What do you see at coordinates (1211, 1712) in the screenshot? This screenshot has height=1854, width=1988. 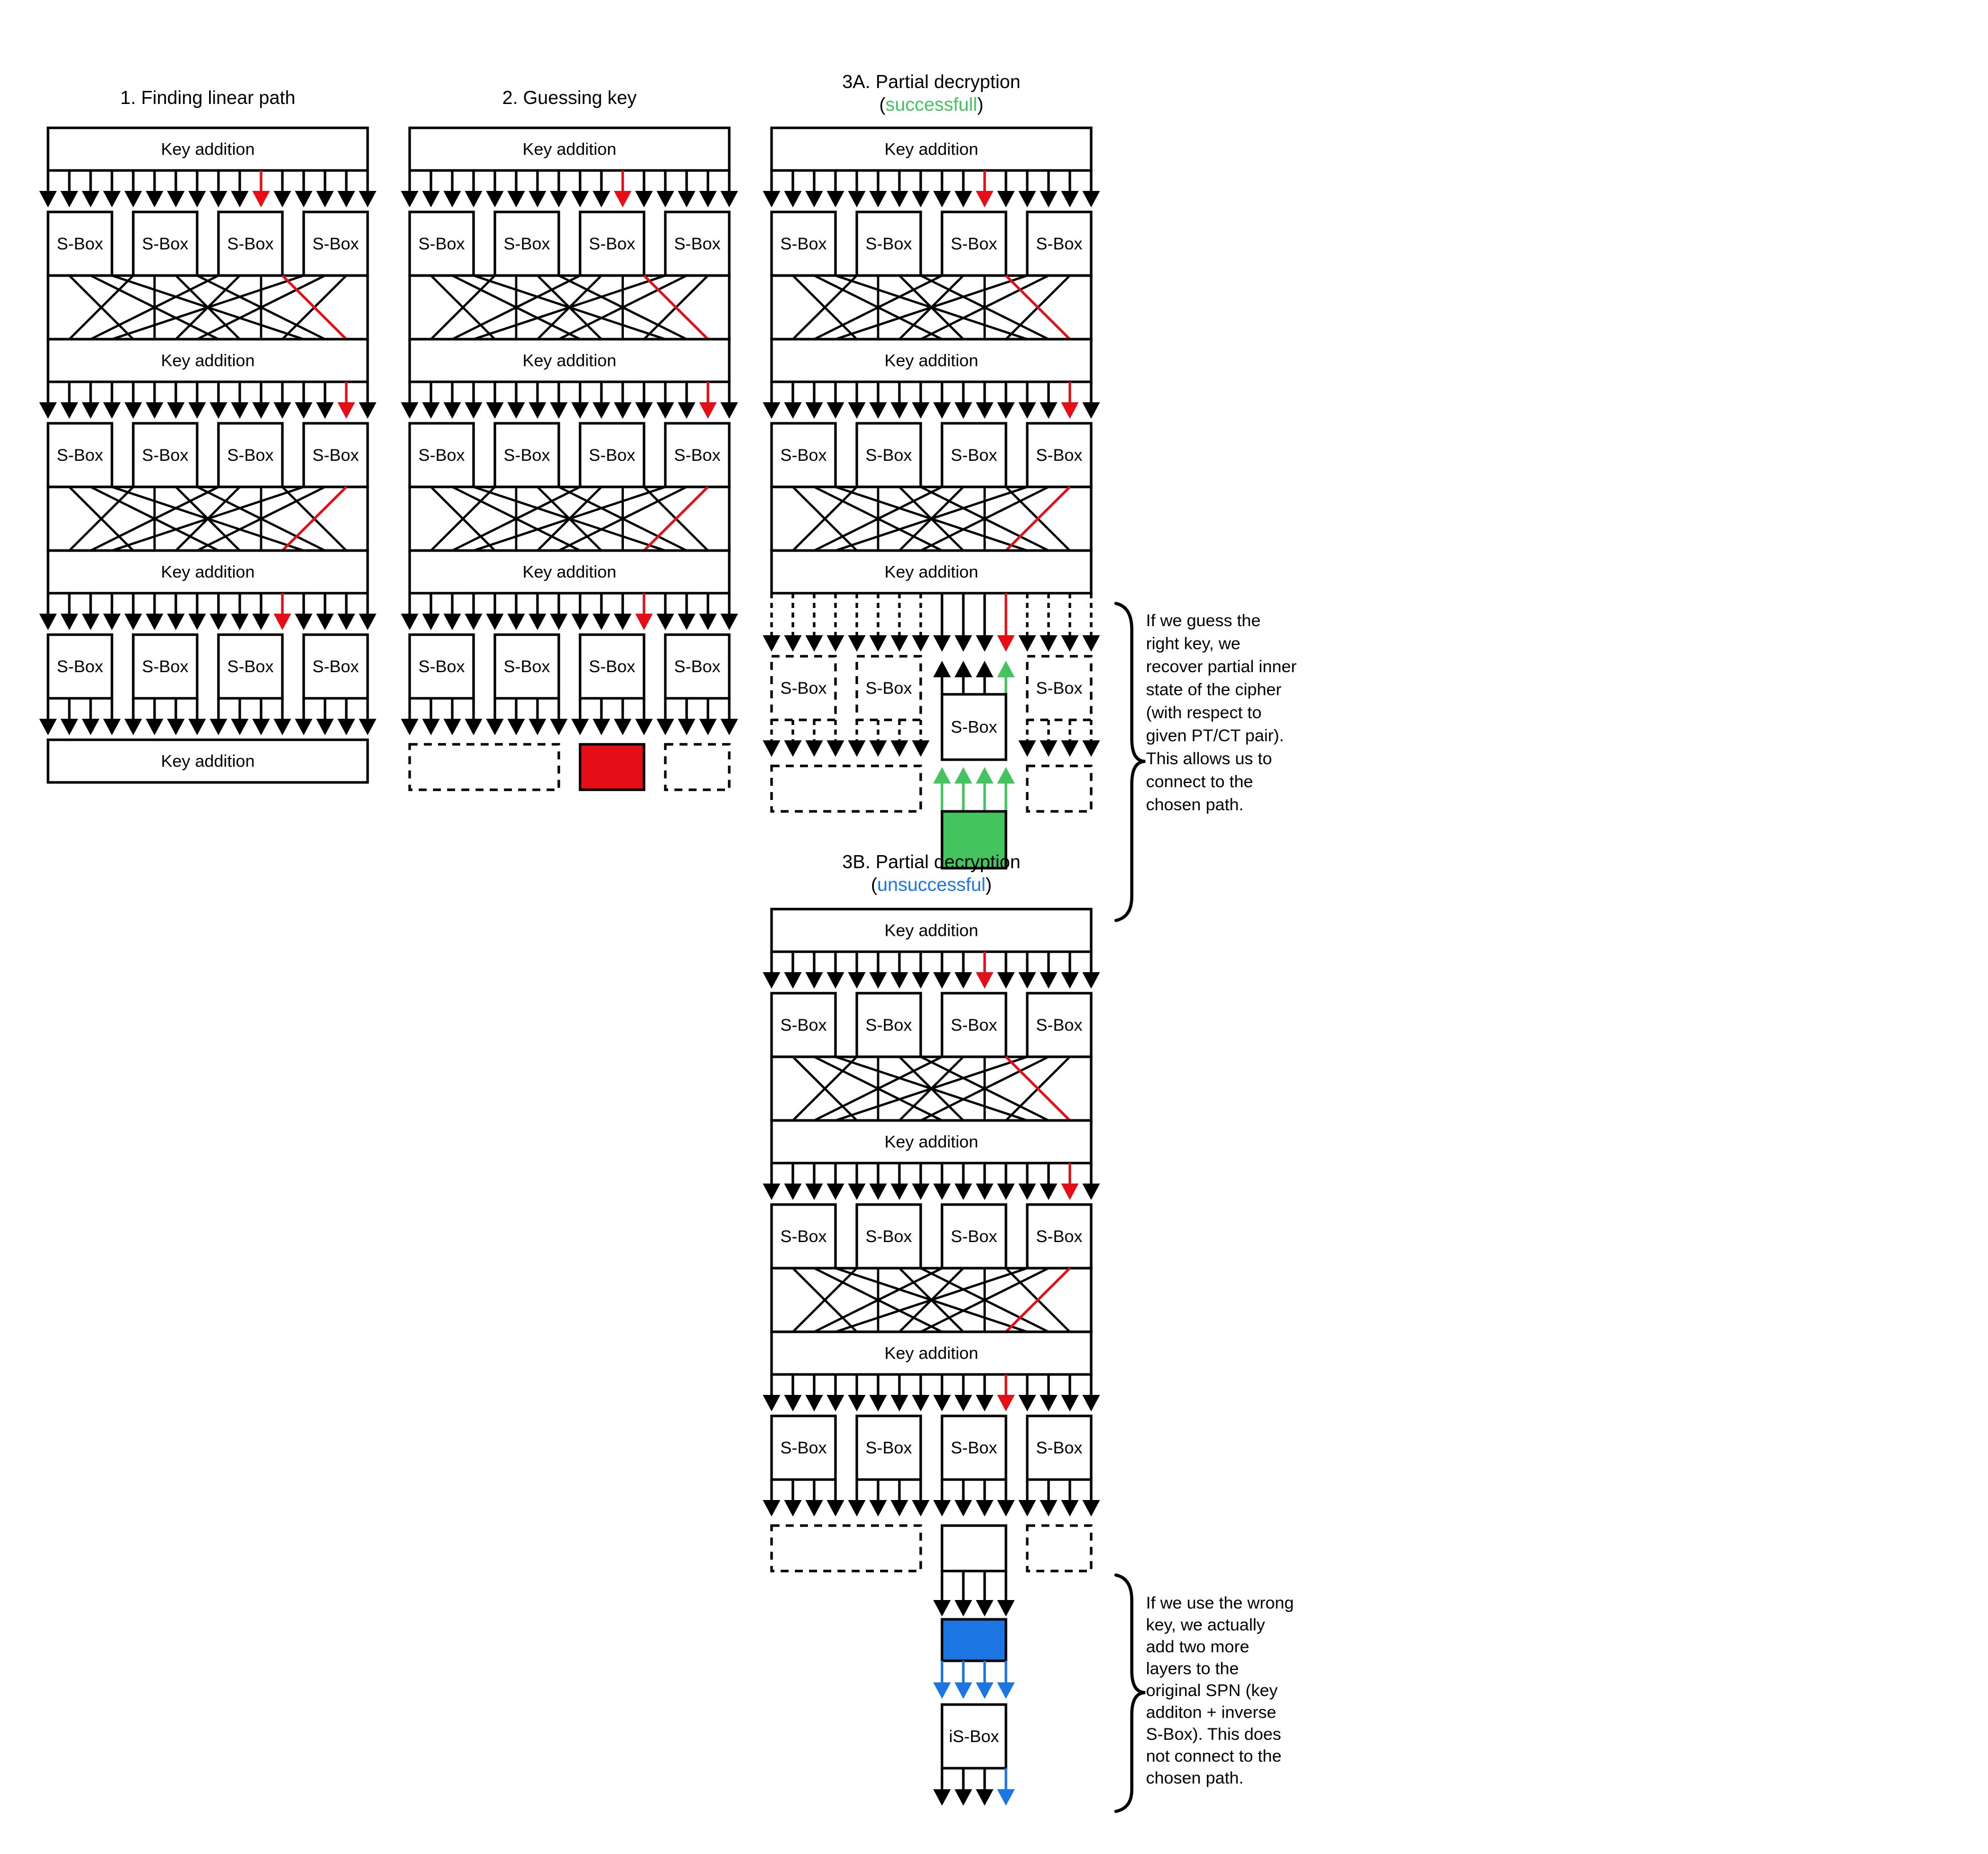 I see `annotation-3b-line: additon + inverse` at bounding box center [1211, 1712].